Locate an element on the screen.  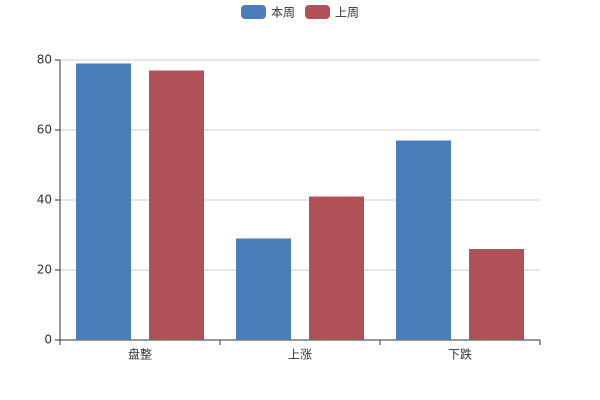
legend-label: 本周 is located at coordinates (283, 13).